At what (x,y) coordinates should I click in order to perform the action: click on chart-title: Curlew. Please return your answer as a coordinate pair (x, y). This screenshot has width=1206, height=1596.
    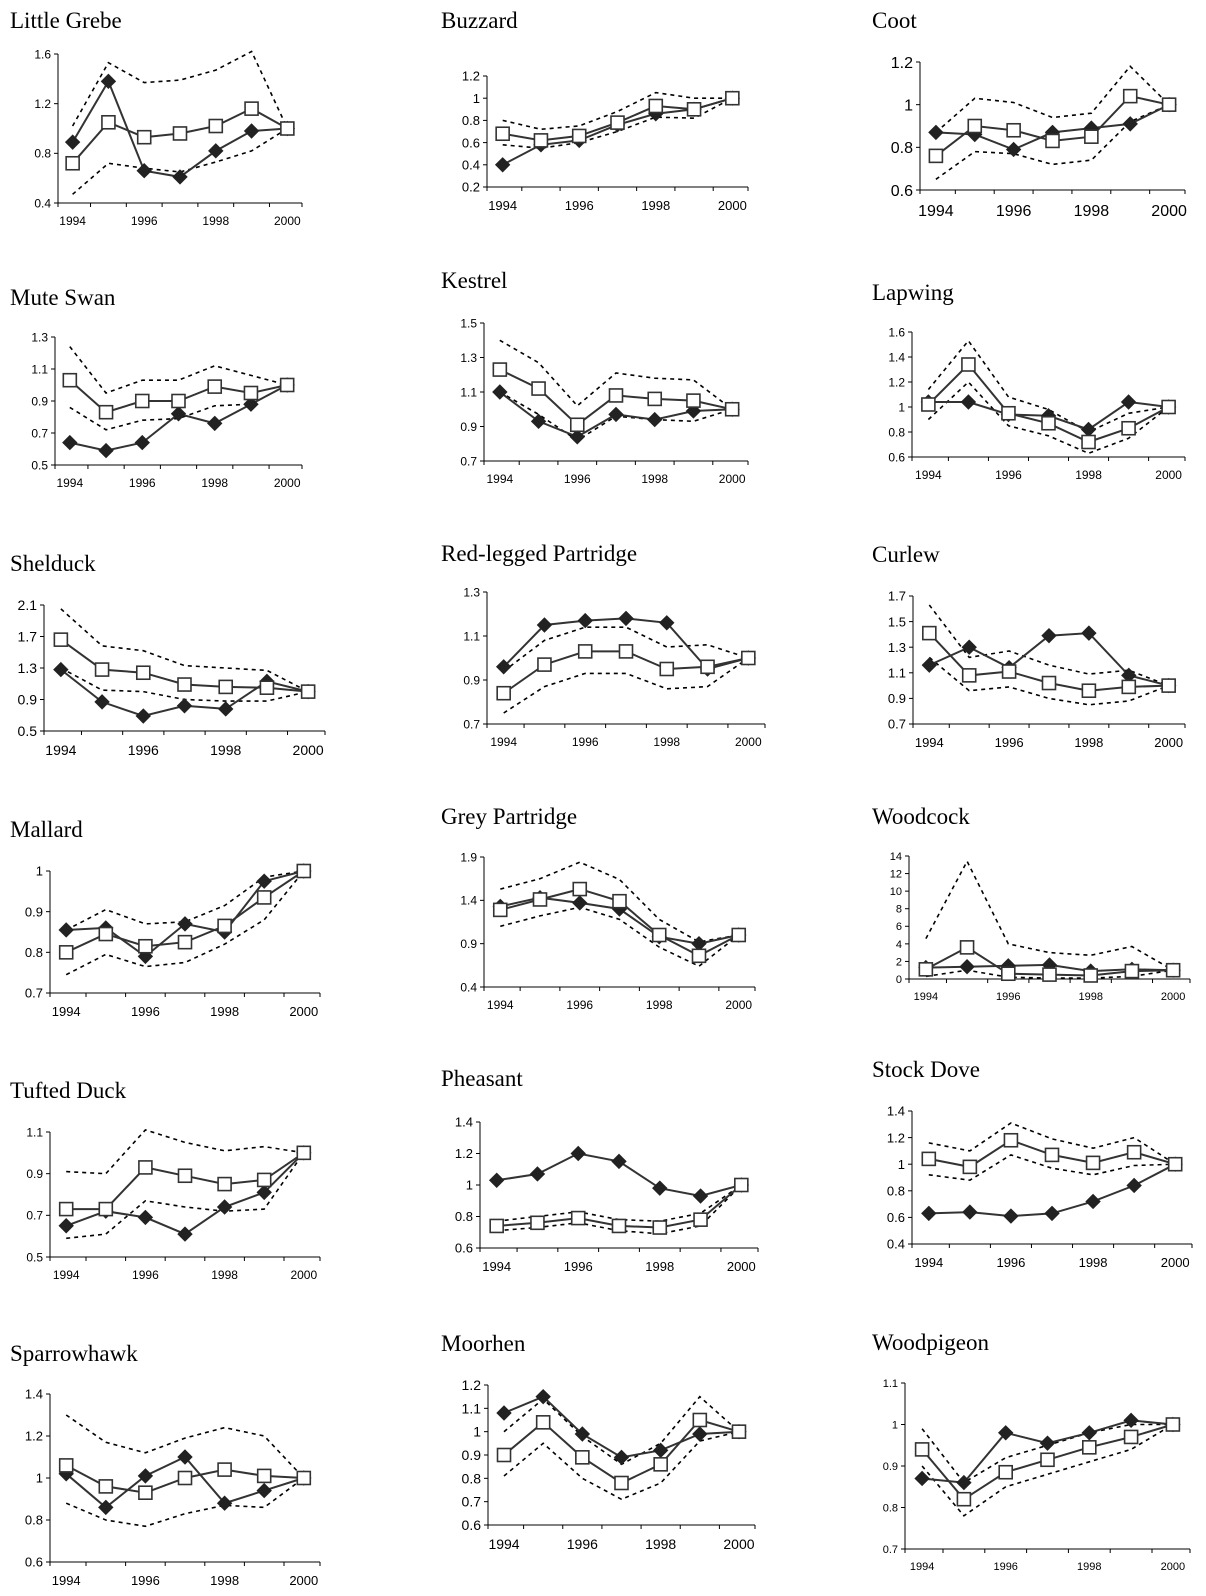
    Looking at the image, I should click on (906, 554).